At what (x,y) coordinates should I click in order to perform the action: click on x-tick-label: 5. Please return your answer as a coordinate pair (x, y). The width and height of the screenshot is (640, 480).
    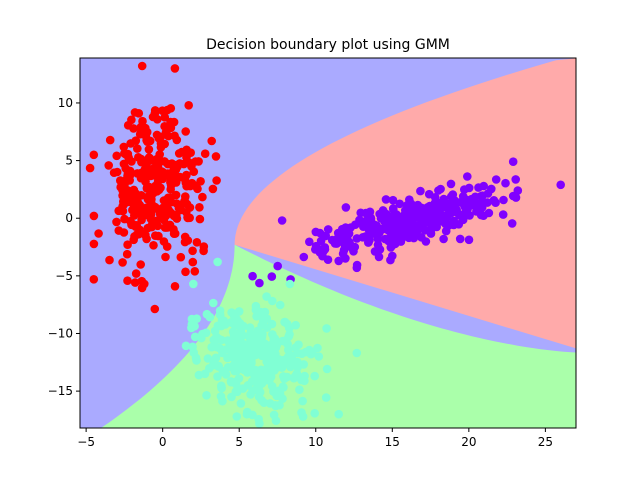
    Looking at the image, I should click on (239, 442).